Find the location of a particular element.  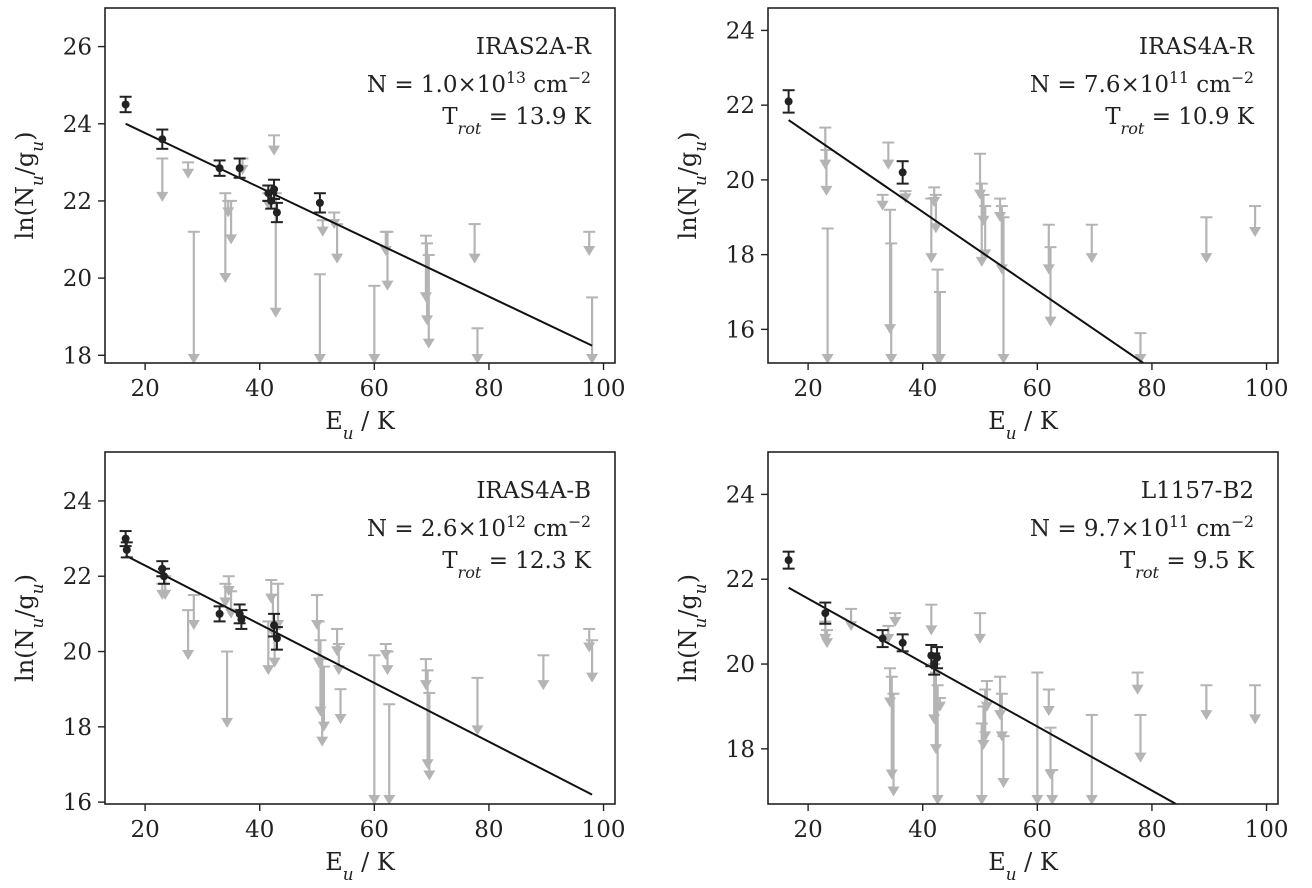

x-tick-label: 100 is located at coordinates (1267, 389).